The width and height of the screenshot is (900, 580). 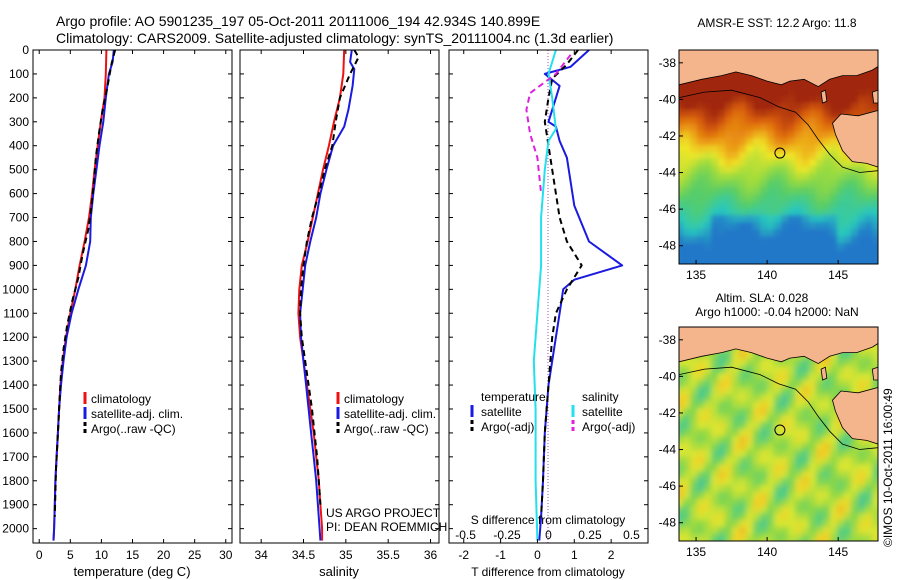 What do you see at coordinates (767, 275) in the screenshot?
I see `sst-lon-tick-label: 140` at bounding box center [767, 275].